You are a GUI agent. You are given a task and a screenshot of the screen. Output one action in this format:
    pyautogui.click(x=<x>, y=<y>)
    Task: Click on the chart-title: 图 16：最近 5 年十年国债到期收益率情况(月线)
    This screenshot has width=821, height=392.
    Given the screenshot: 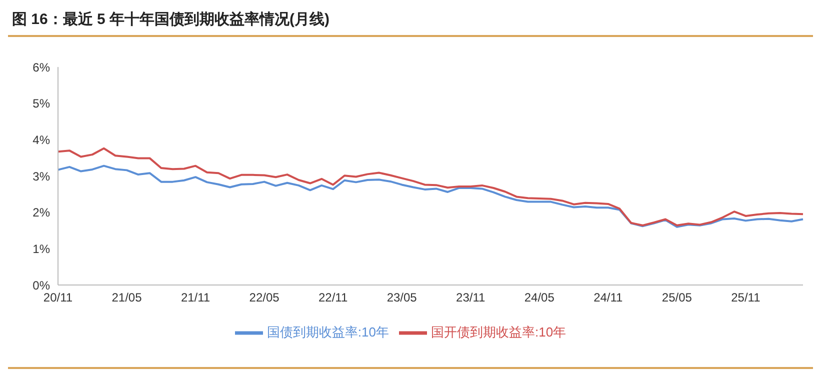 What is the action you would take?
    pyautogui.click(x=171, y=20)
    